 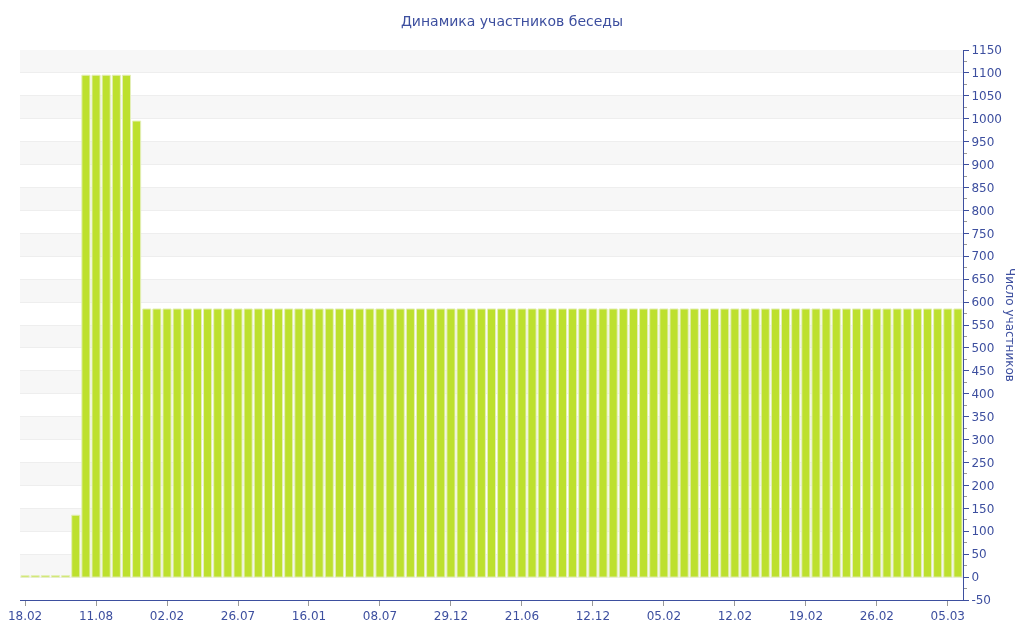 I want to click on x-tick-label: 05.02, so click(x=664, y=616).